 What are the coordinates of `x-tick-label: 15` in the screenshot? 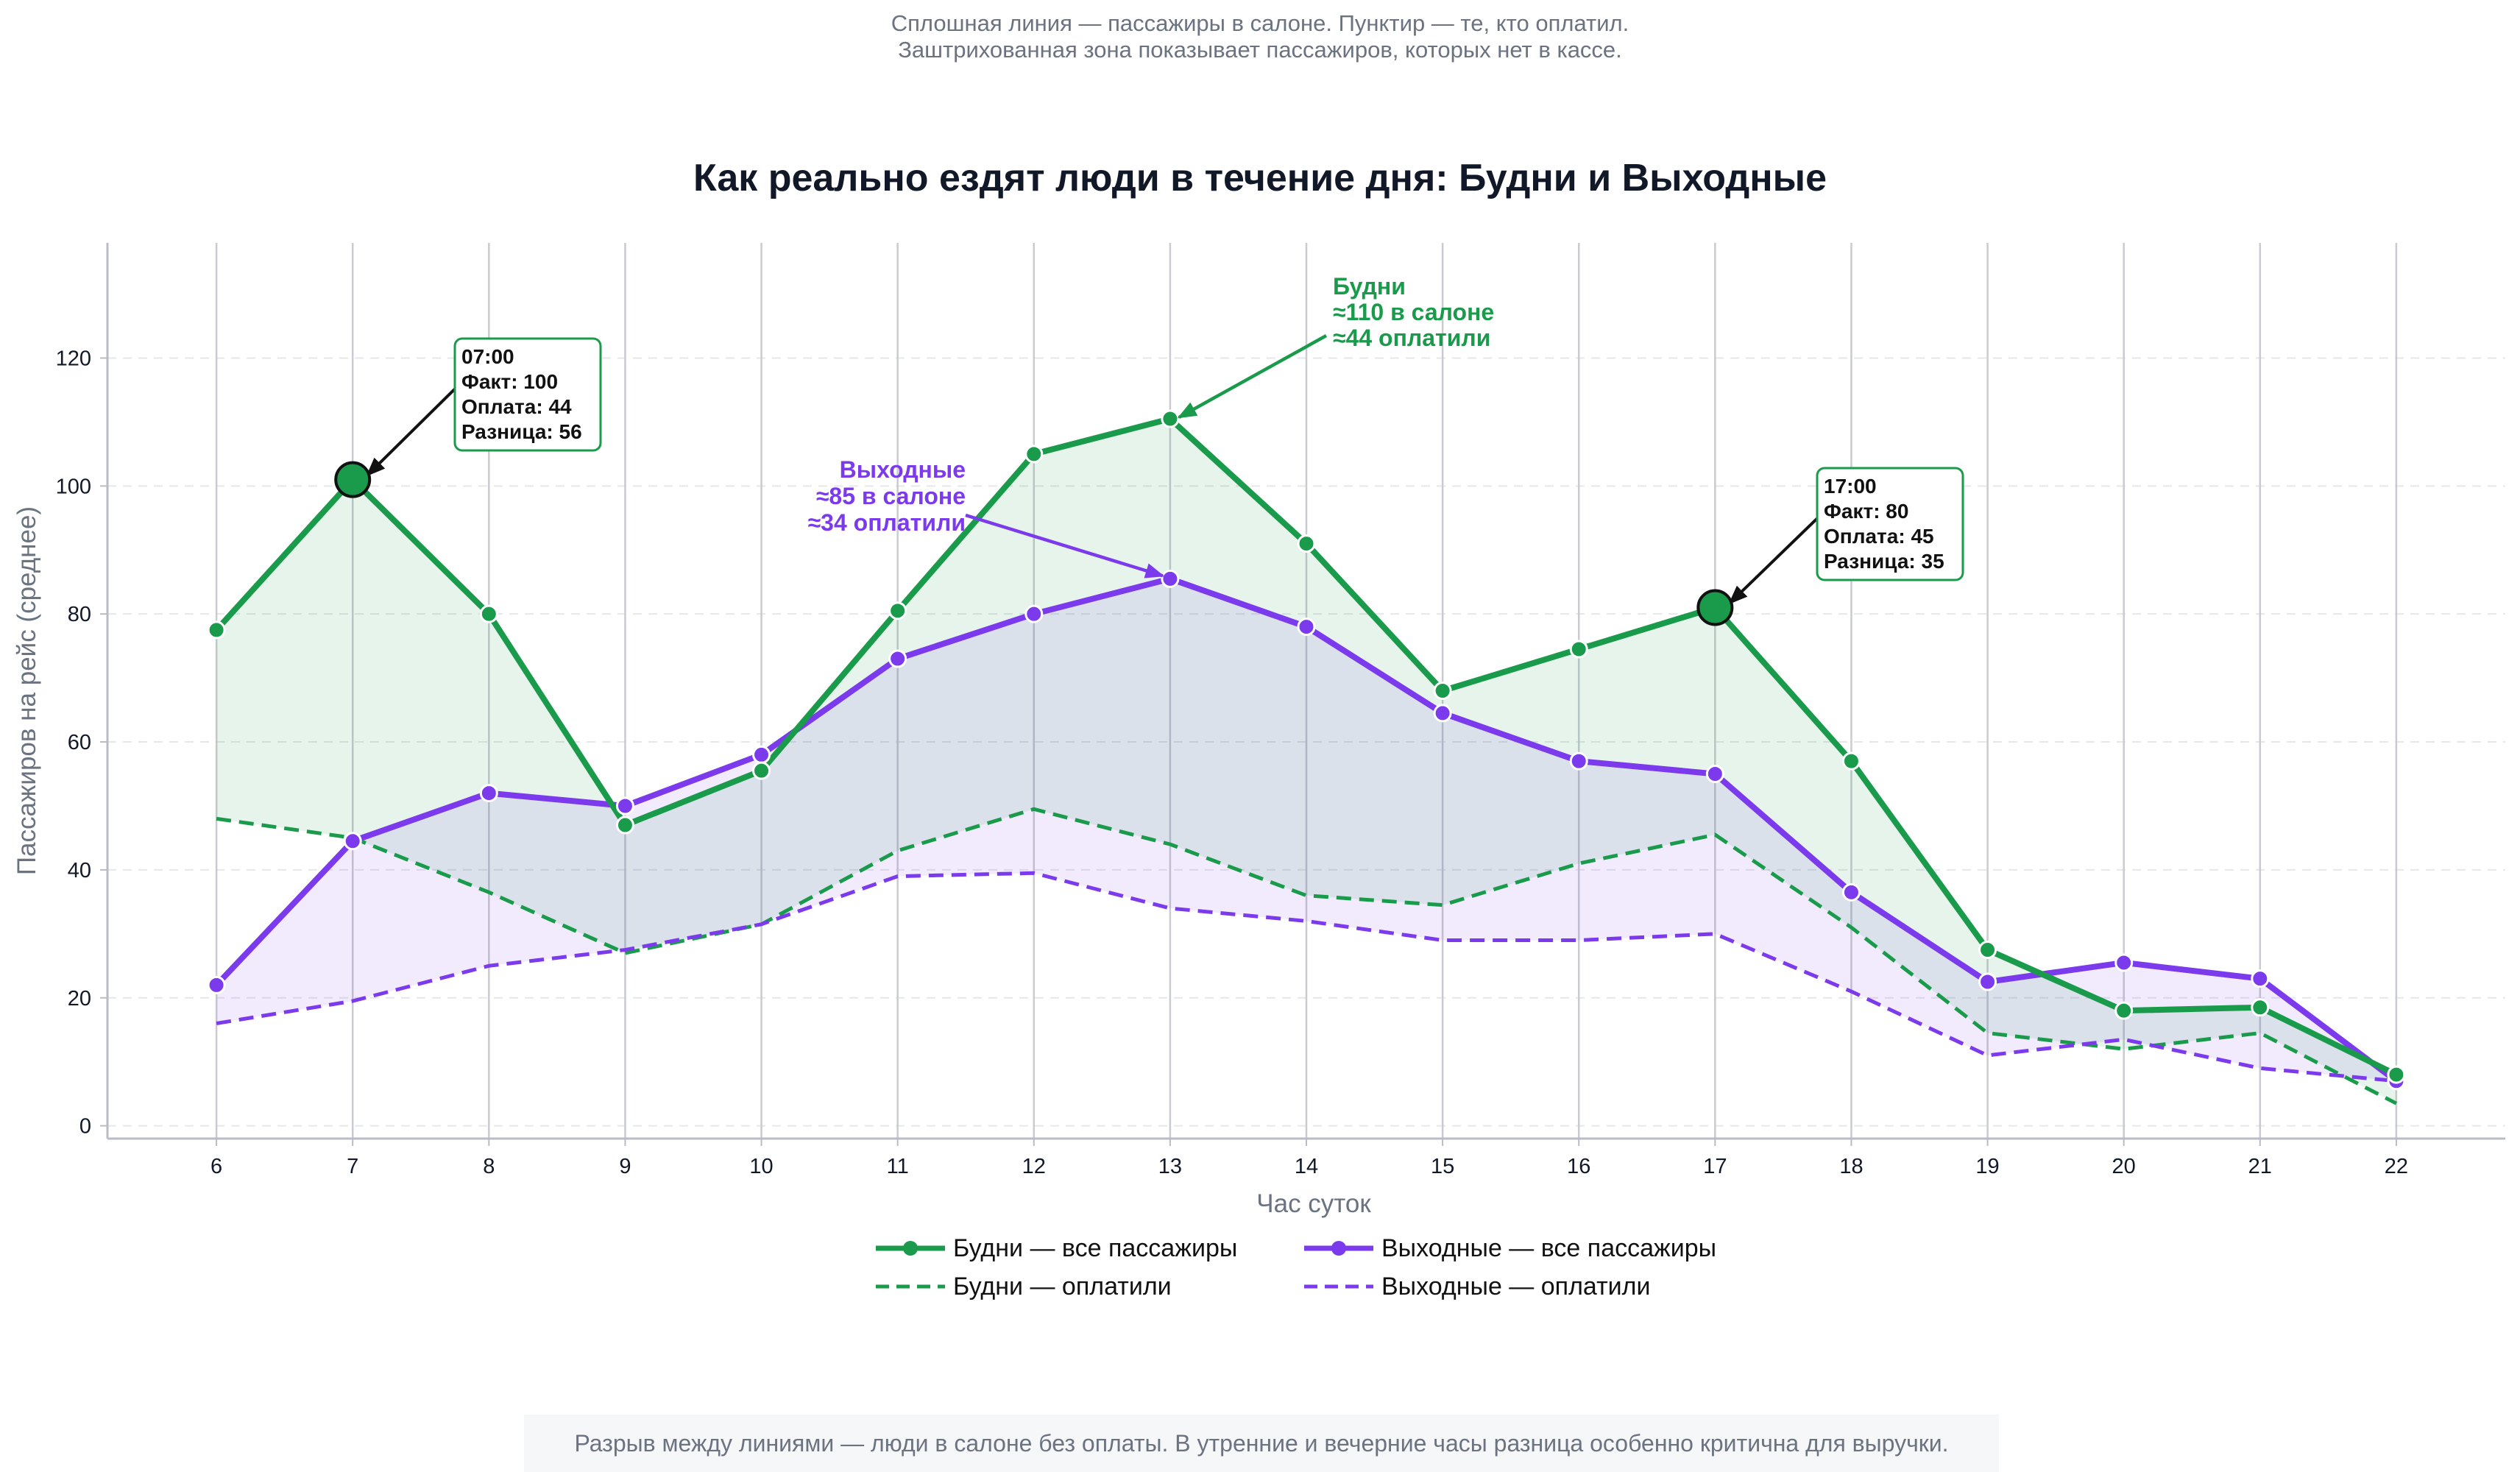 It's located at (1442, 1166).